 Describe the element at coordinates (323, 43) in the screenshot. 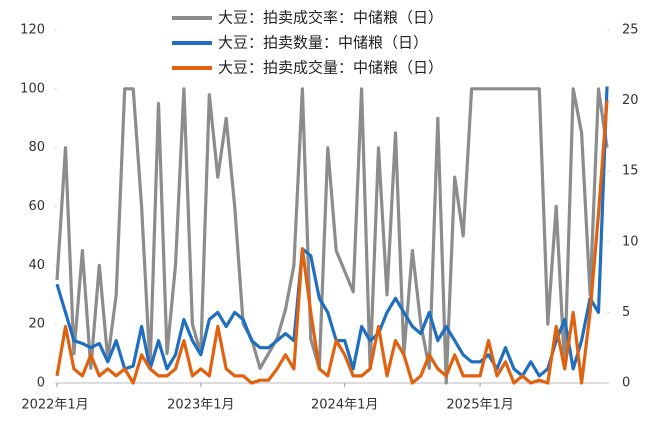

I see `legend-label: 大豆：拍卖数量：中储粮（日）` at that location.